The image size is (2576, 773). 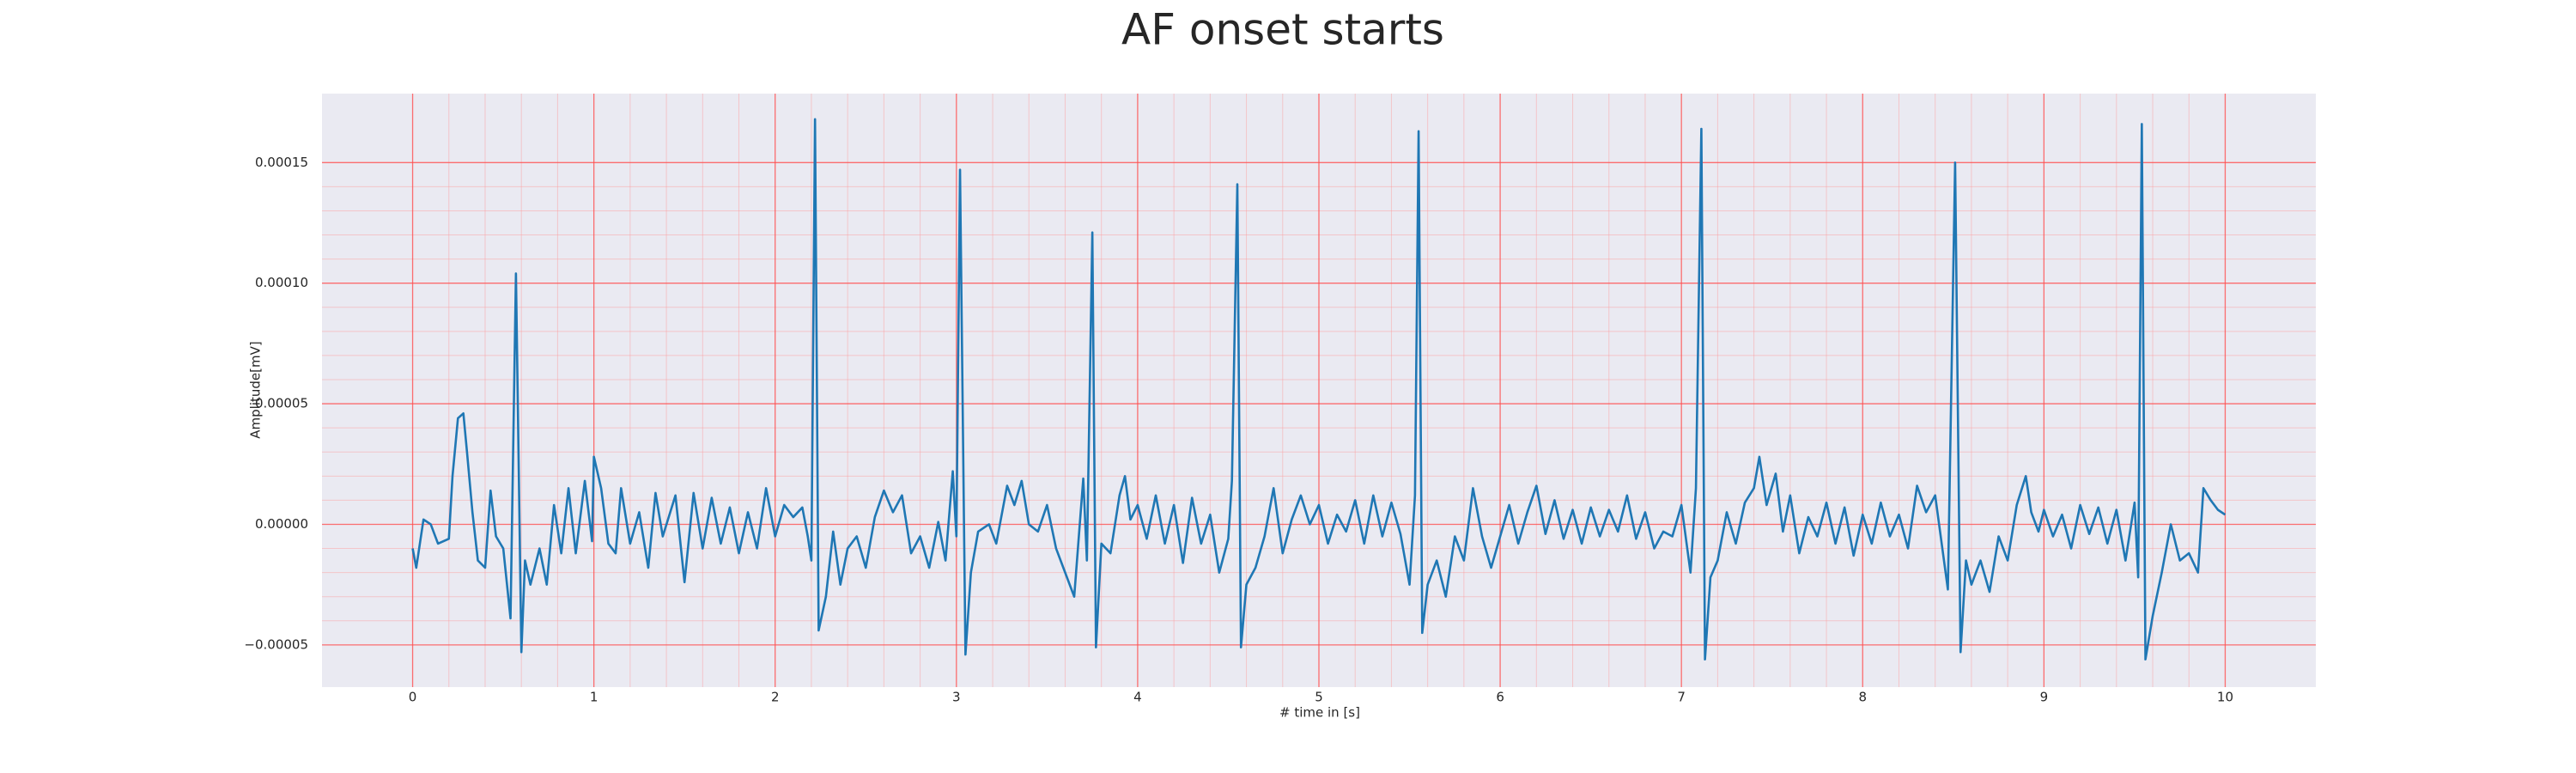 I want to click on x-tick-label: 1, so click(x=594, y=697).